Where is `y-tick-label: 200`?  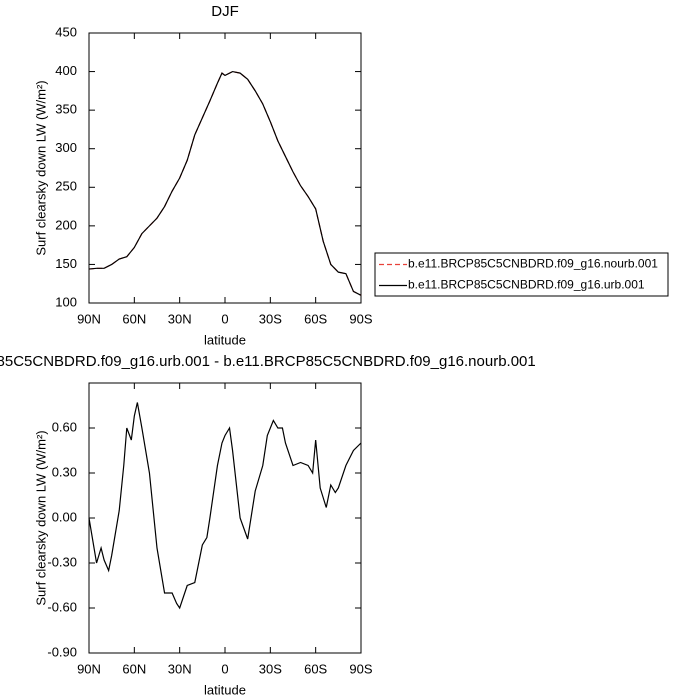 y-tick-label: 200 is located at coordinates (66, 224).